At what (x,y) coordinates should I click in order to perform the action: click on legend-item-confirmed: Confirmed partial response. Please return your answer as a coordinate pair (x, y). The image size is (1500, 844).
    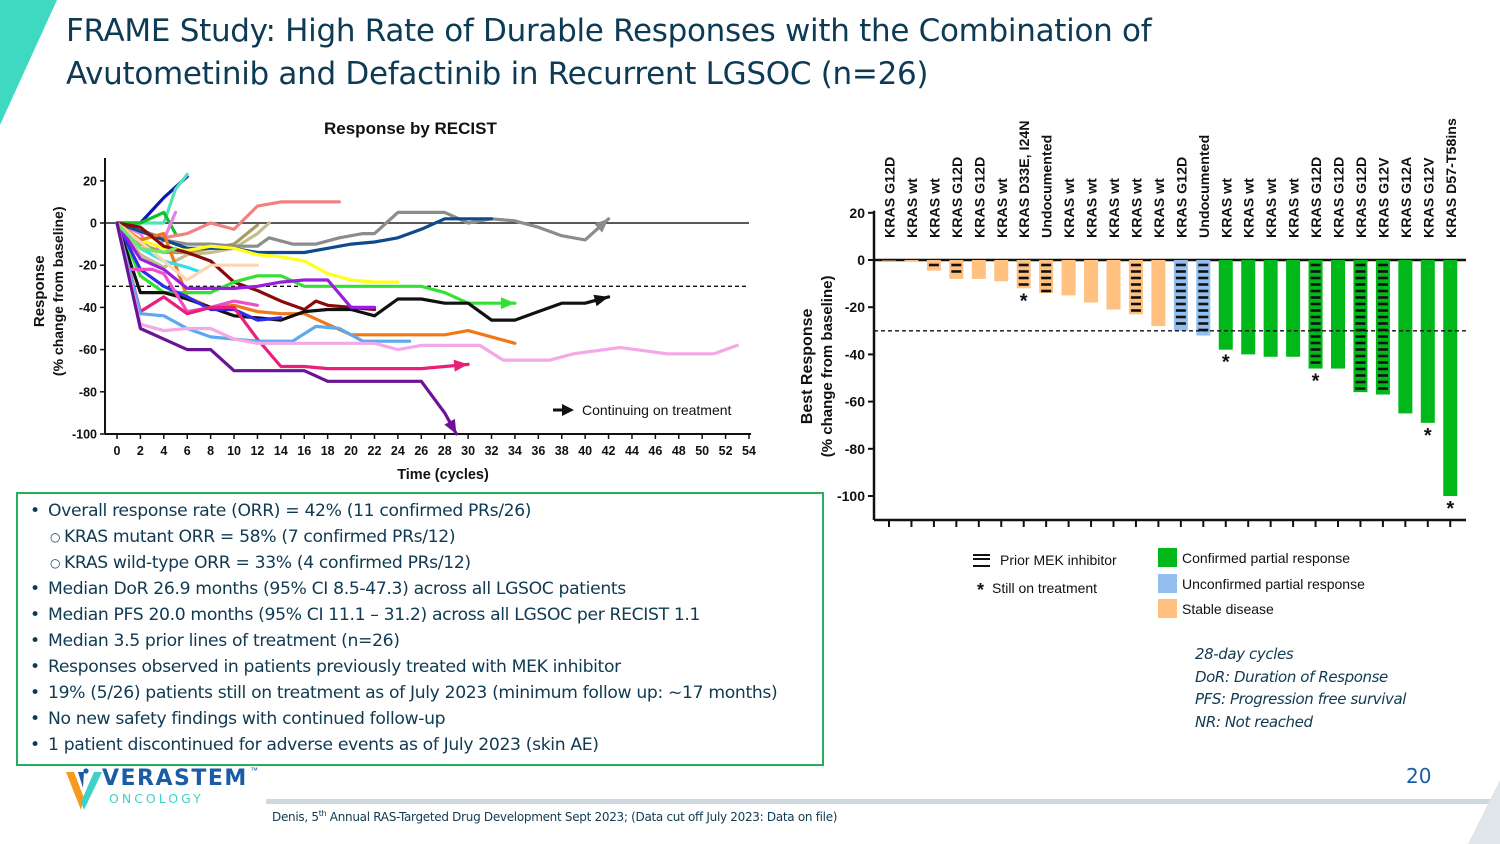
    Looking at the image, I should click on (1254, 557).